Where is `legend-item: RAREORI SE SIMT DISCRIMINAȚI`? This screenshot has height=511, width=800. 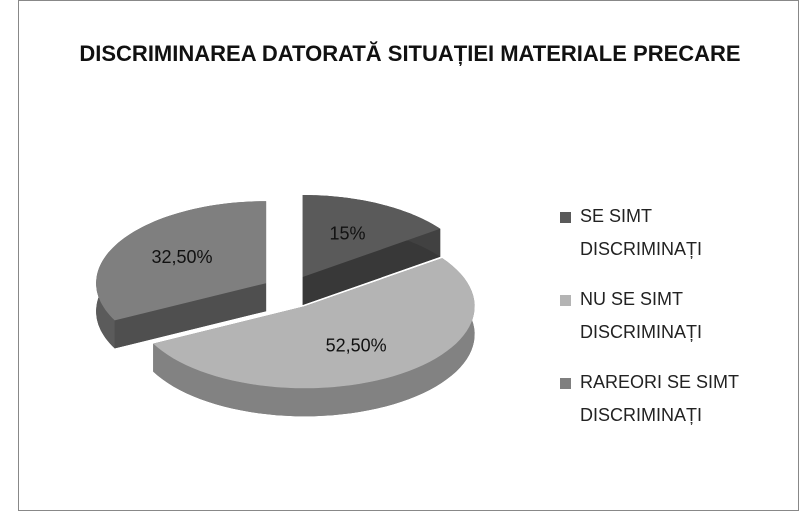
legend-item: RAREORI SE SIMT DISCRIMINAȚI is located at coordinates (665, 399).